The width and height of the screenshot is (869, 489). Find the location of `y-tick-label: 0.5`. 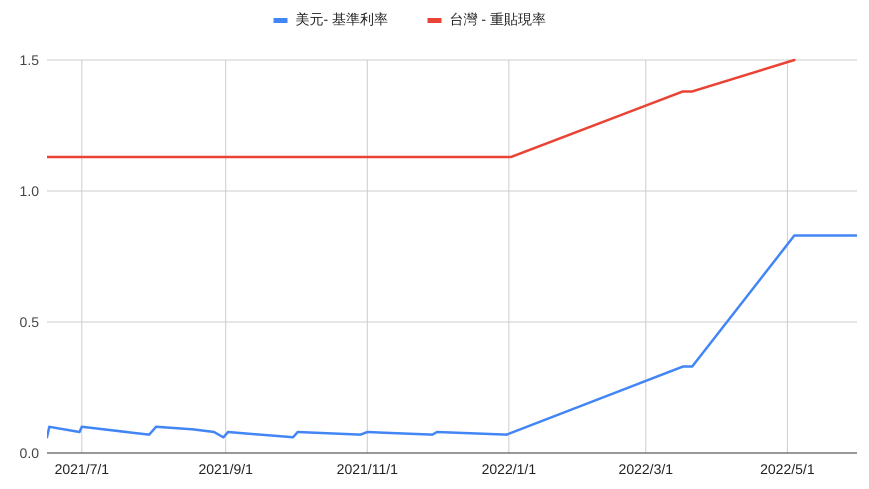

y-tick-label: 0.5 is located at coordinates (30, 322).